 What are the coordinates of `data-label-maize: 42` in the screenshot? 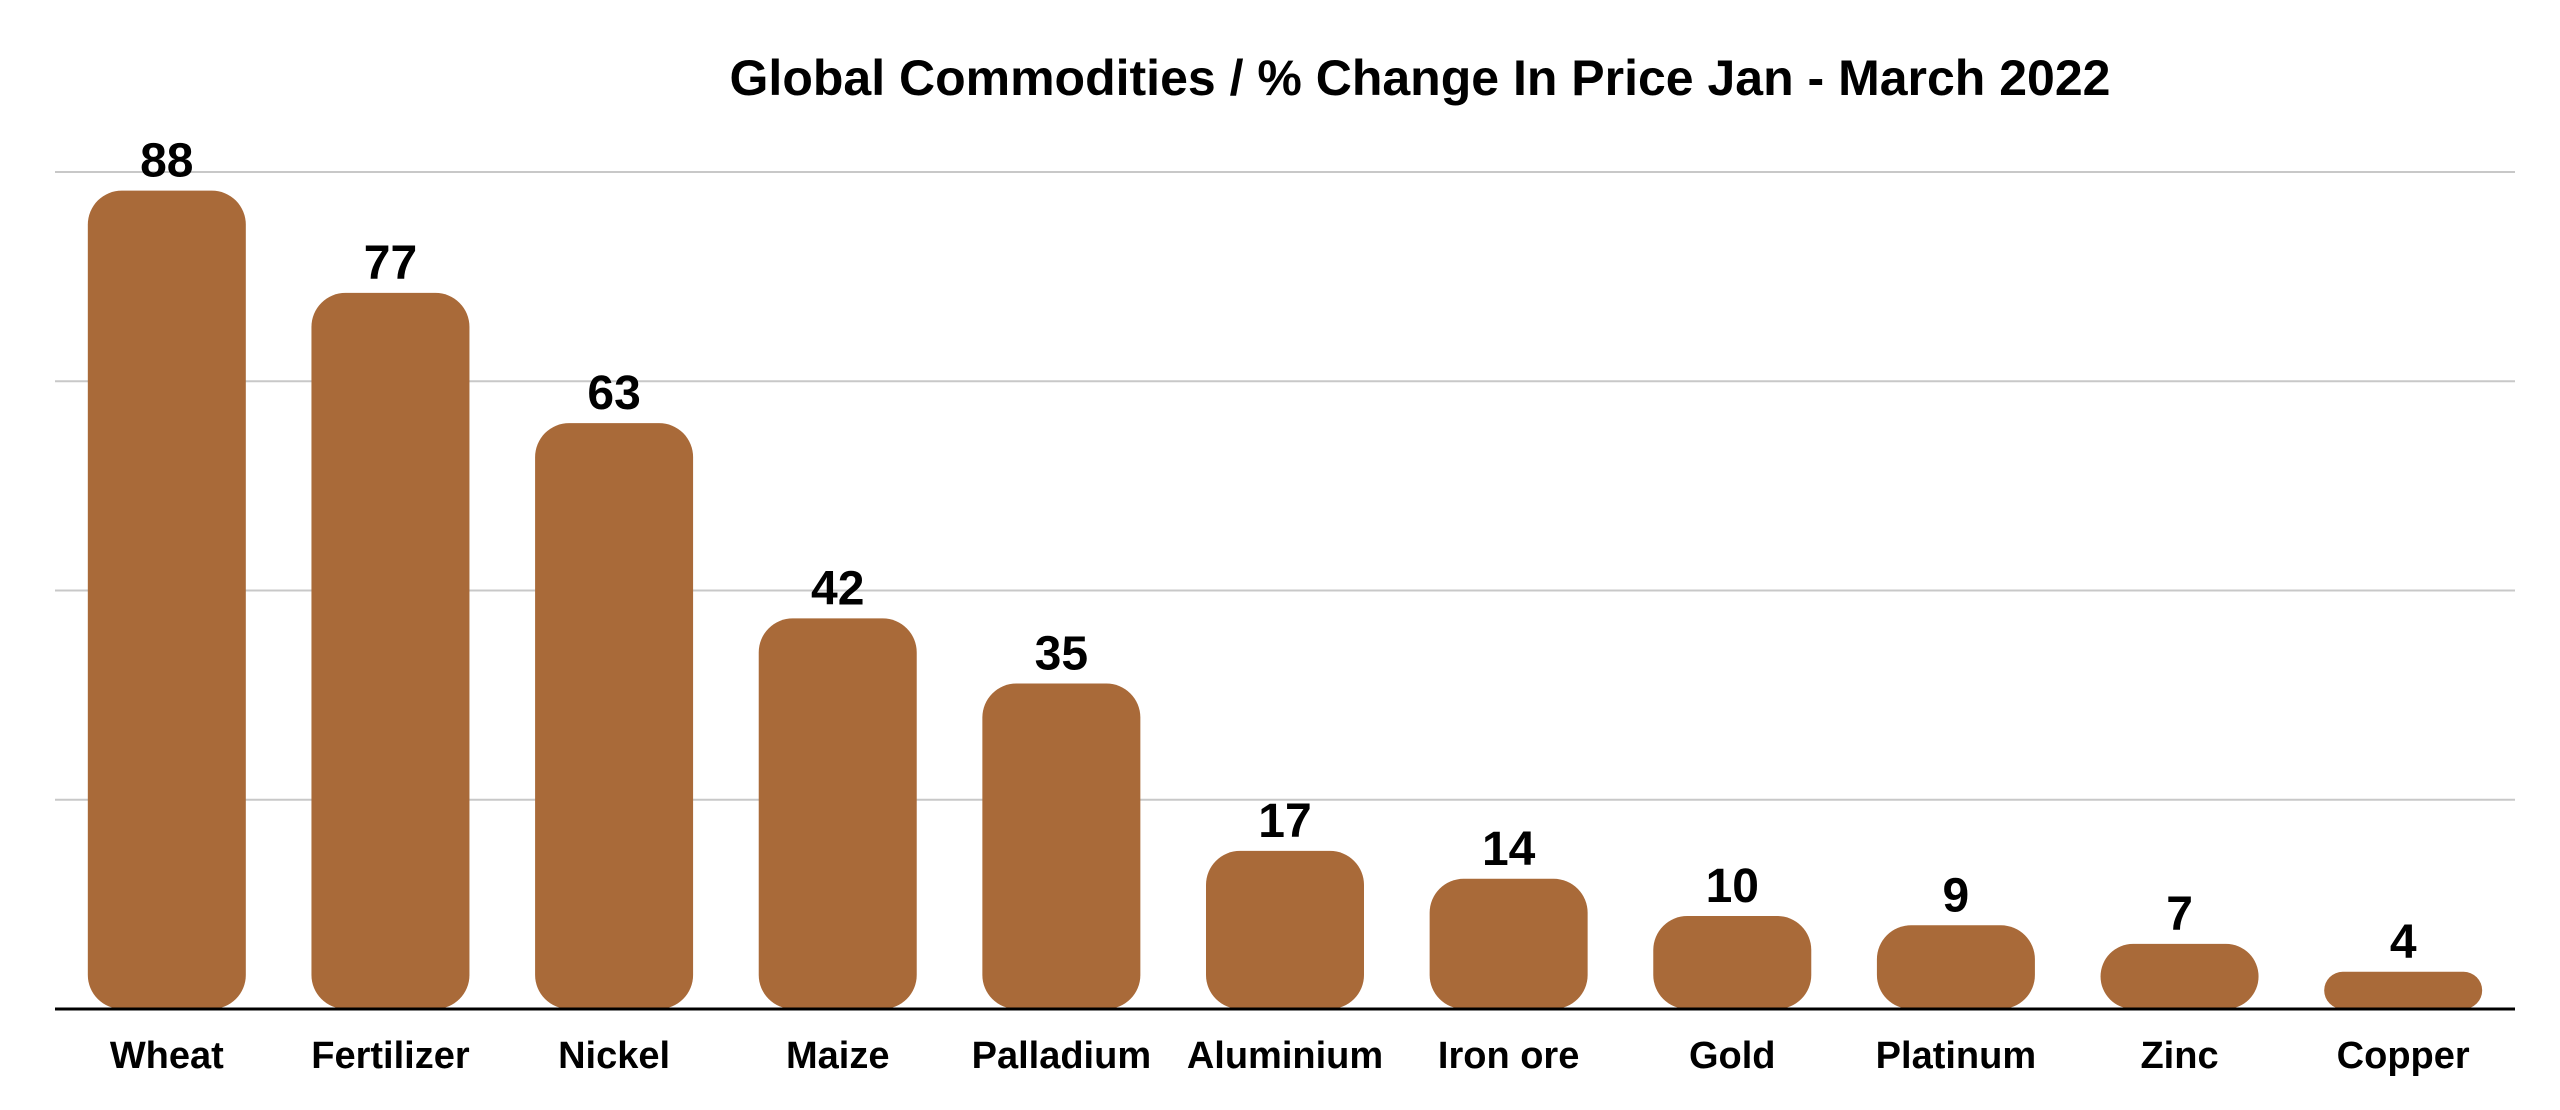 It's located at (837, 588).